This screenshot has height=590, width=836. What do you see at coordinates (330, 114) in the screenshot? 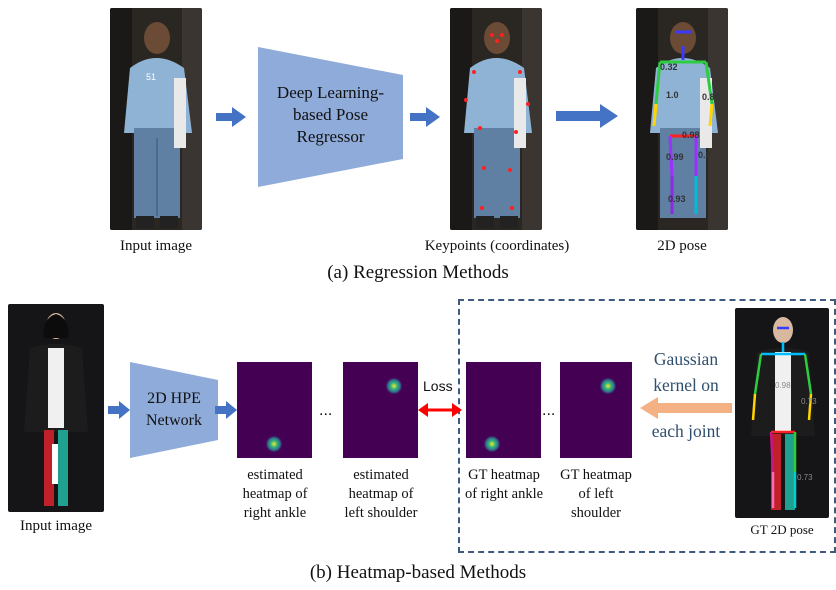
I see `pose-regressor-label: Deep Learning-based Pose Regressor` at bounding box center [330, 114].